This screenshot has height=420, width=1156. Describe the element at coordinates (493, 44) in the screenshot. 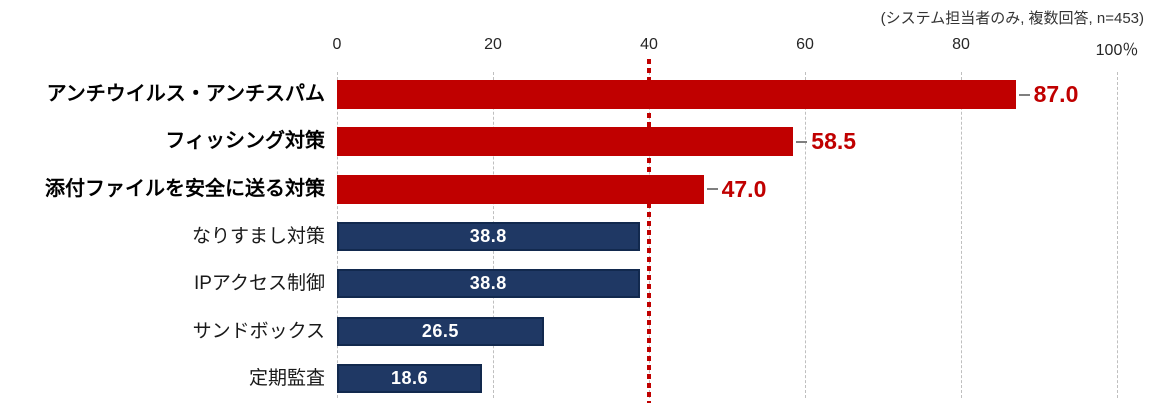

I see `x-axis-tick-label: 20` at that location.